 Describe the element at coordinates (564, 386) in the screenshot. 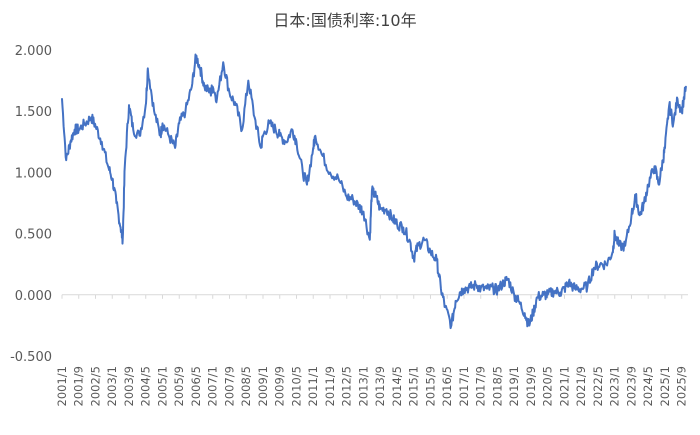

I see `x-tick-label: 2021/1` at that location.